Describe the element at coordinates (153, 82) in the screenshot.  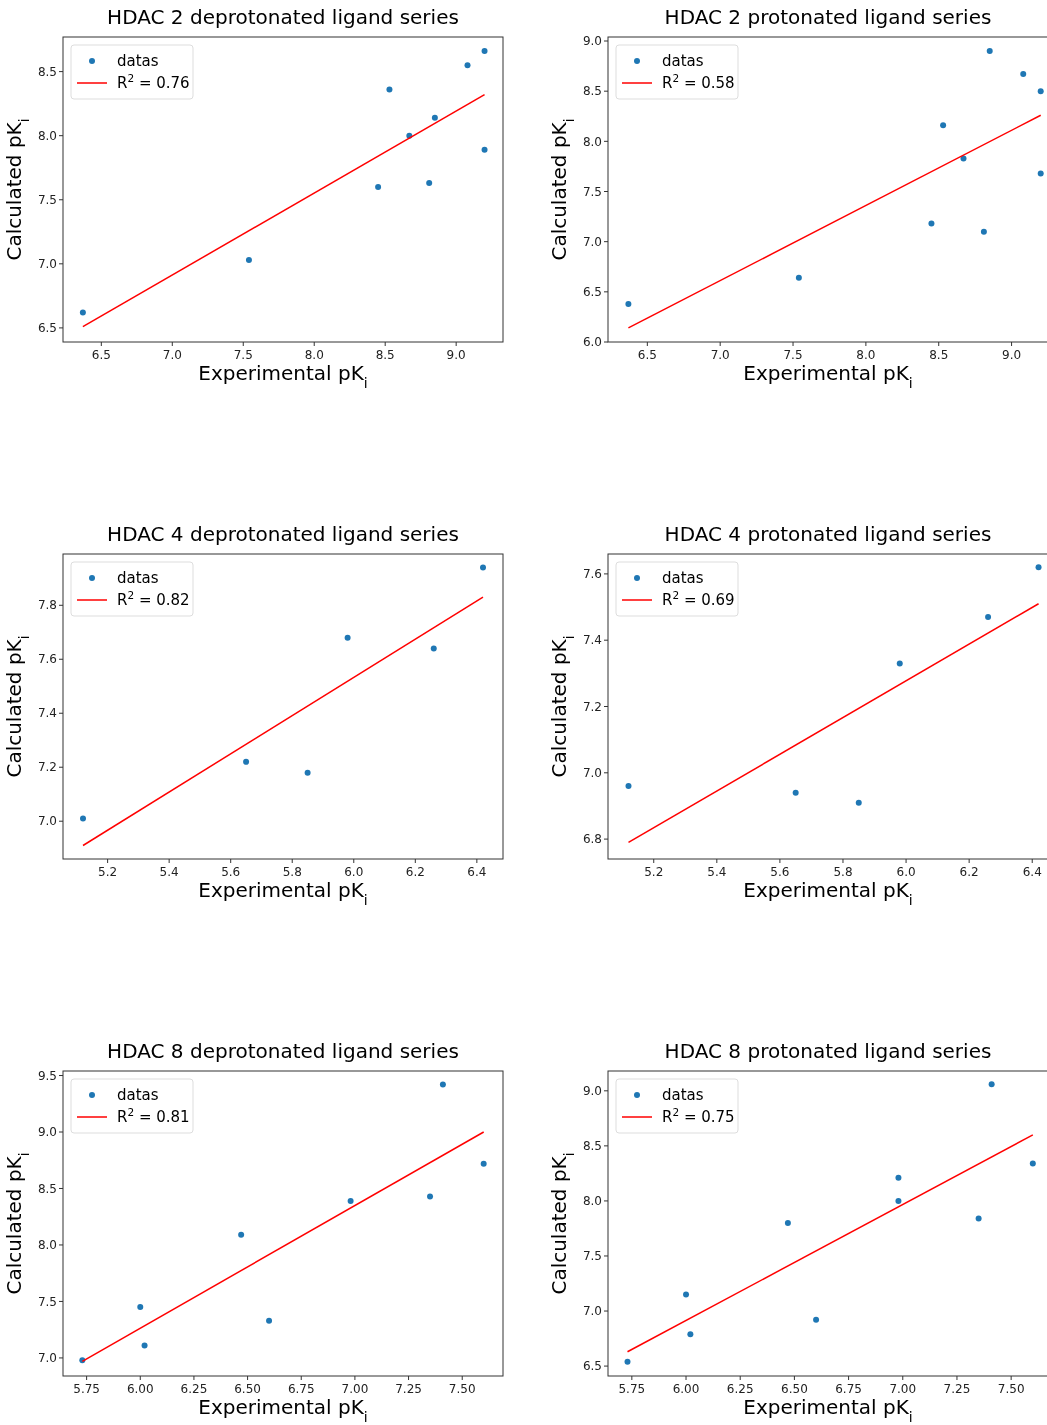
I see `legend-label: R$^{2}$ = 0.76` at that location.